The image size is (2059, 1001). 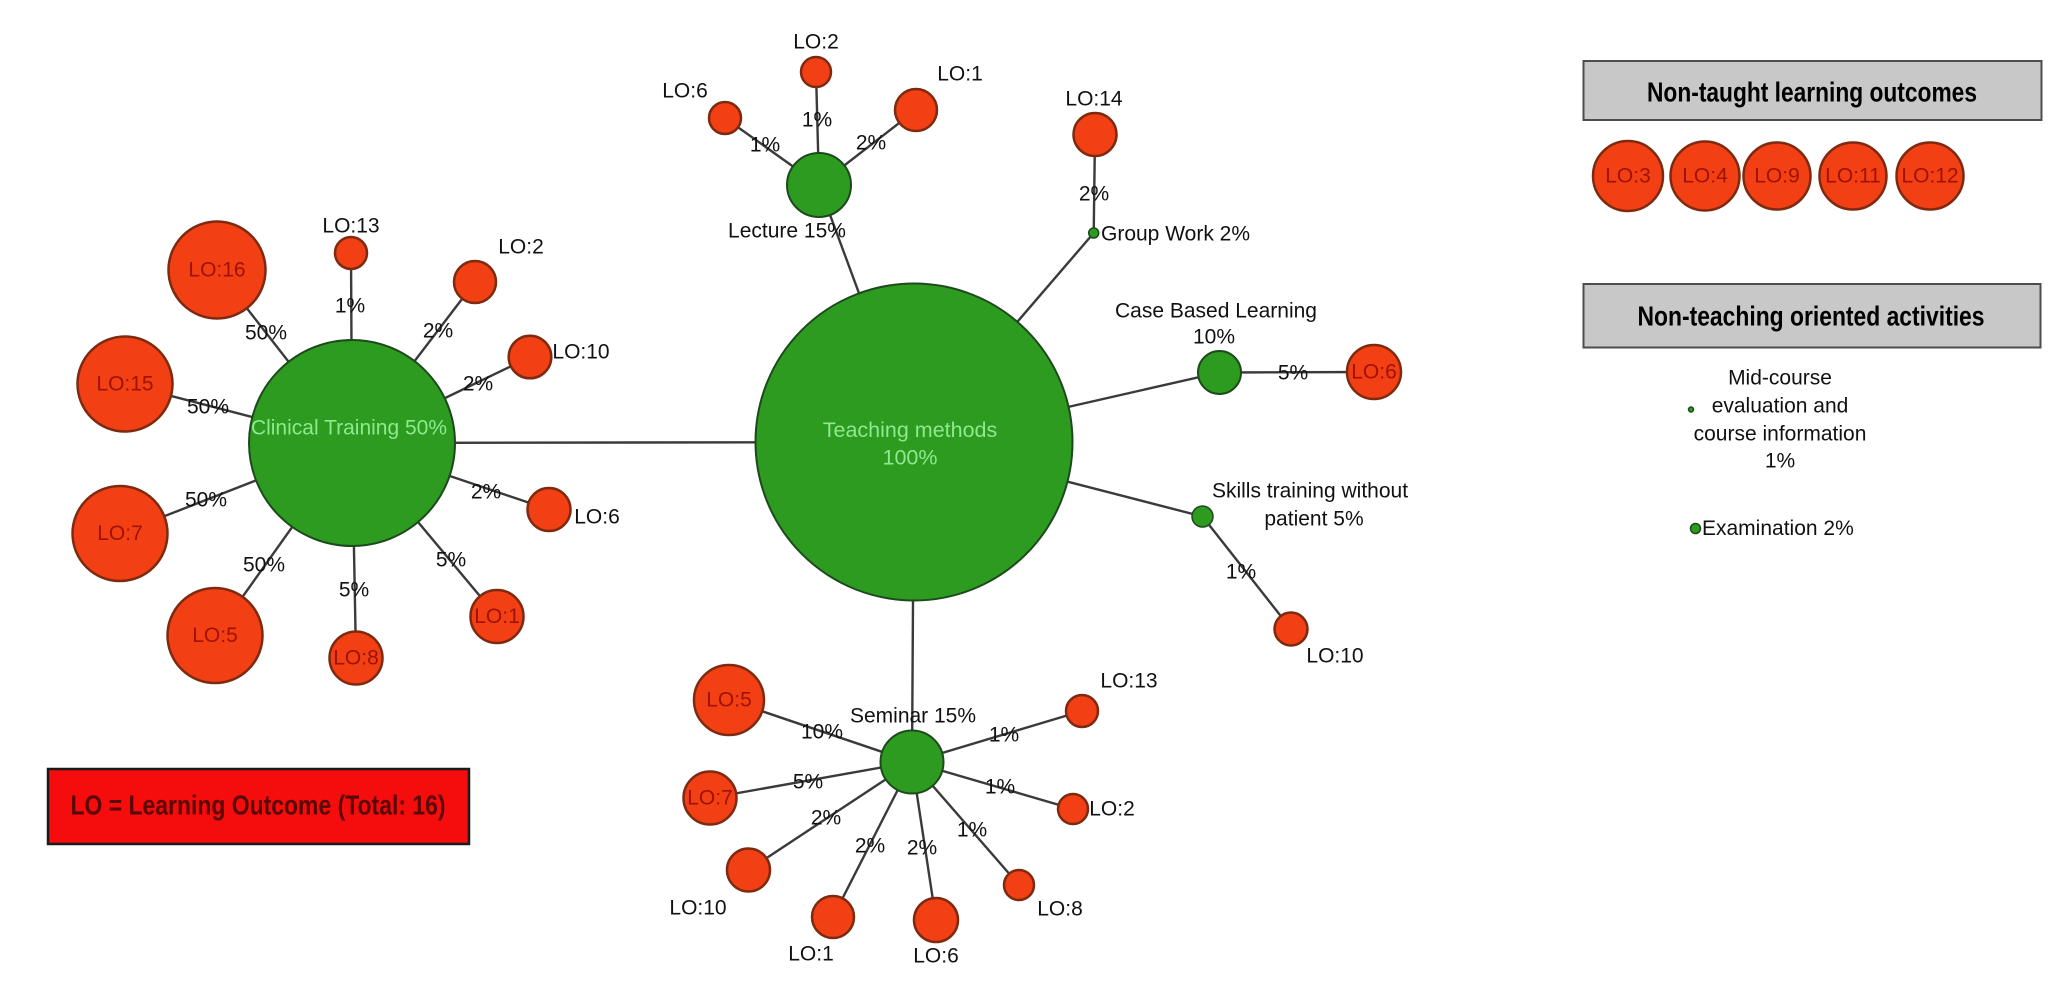 I want to click on svg-text: Mid-course, so click(x=1780, y=378).